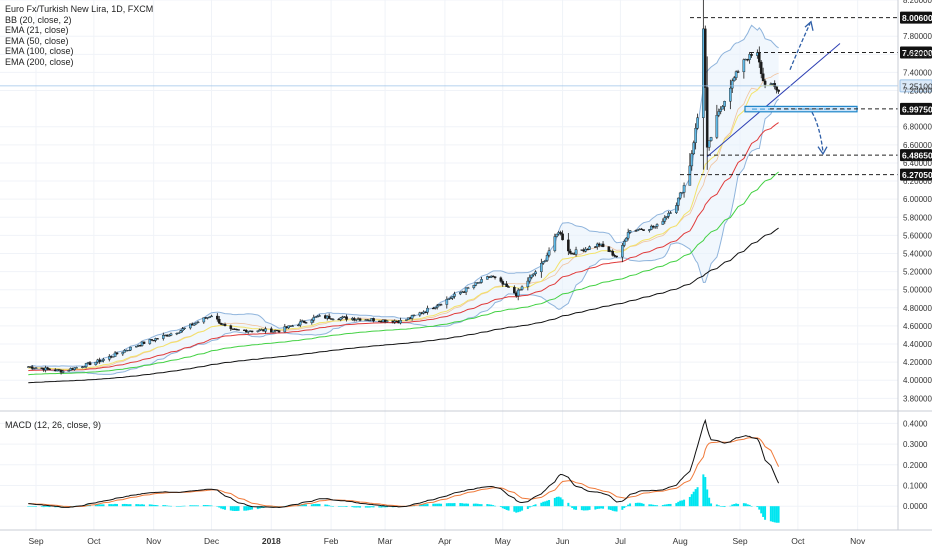 The image size is (932, 550). What do you see at coordinates (38, 19) in the screenshot?
I see `legend-bb: BB (20, close, 2)` at bounding box center [38, 19].